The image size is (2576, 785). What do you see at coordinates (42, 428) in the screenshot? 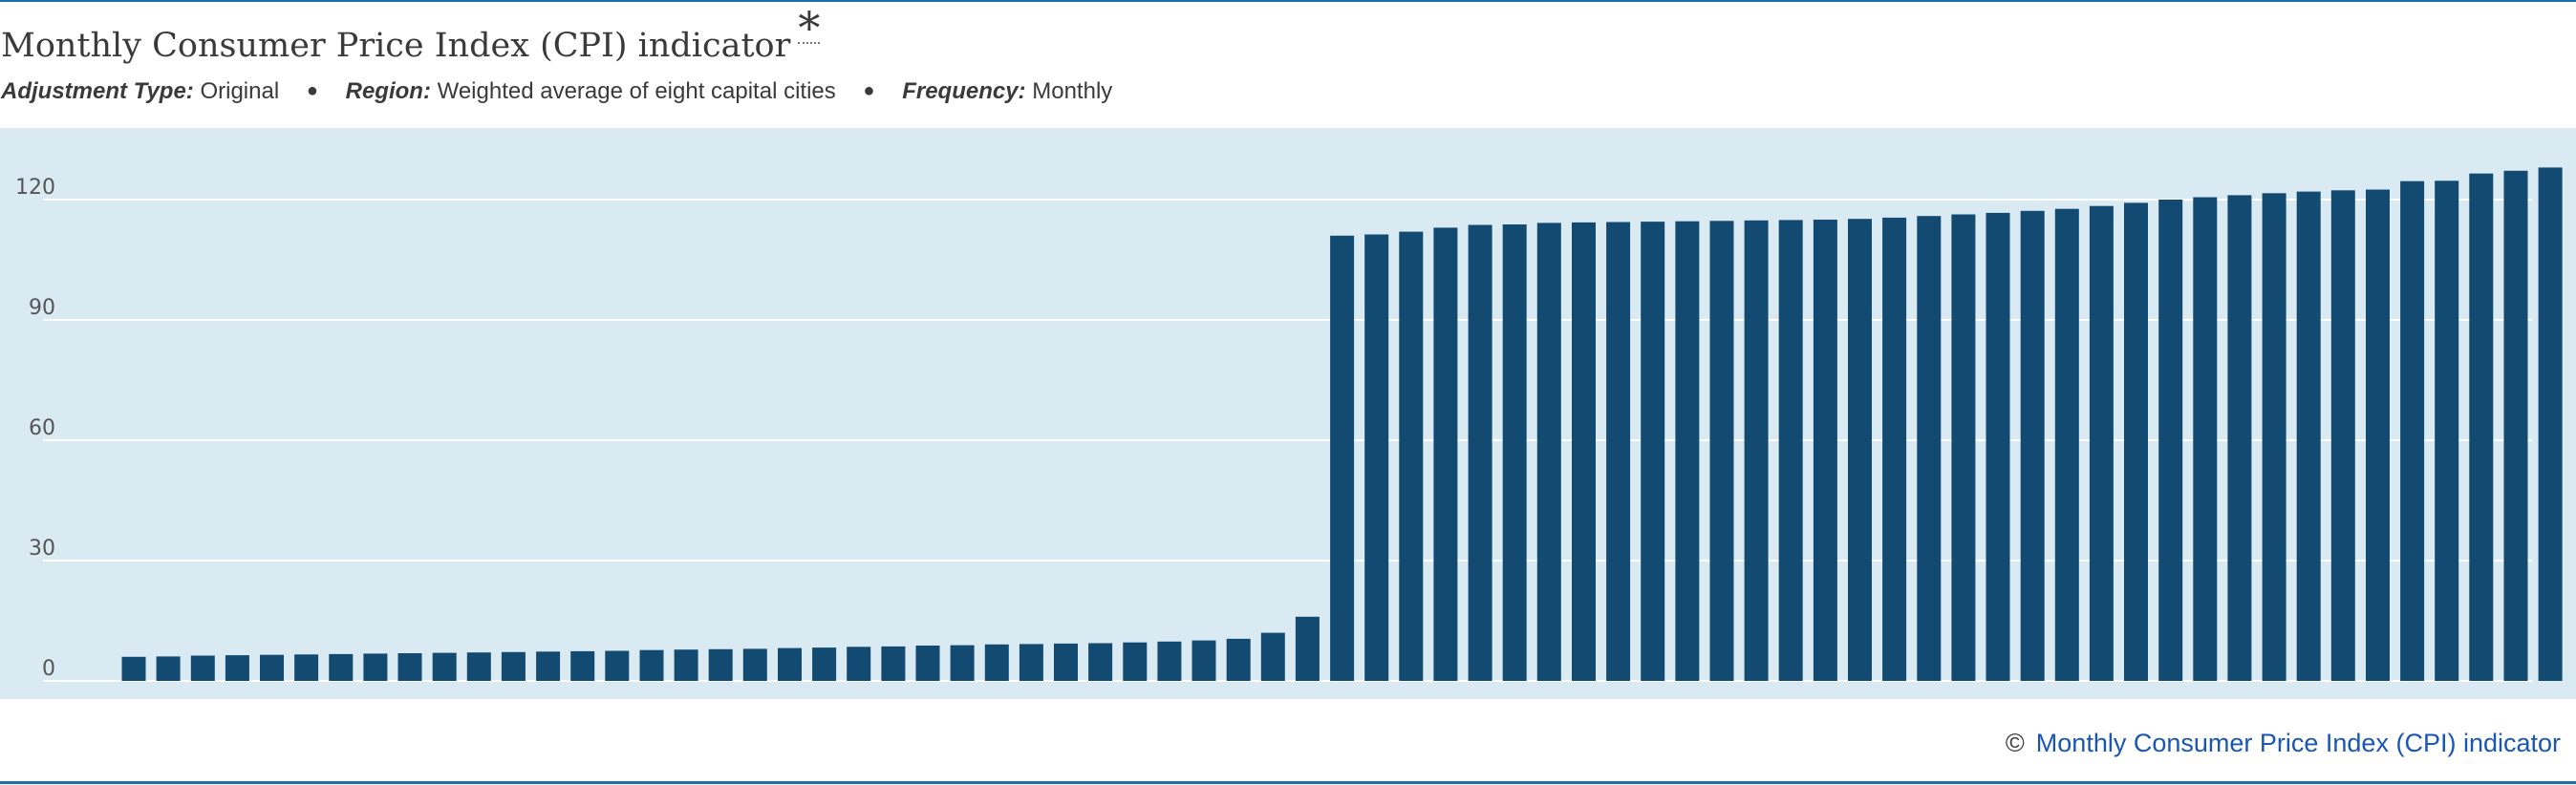
I see `y-tick-label: 60` at bounding box center [42, 428].